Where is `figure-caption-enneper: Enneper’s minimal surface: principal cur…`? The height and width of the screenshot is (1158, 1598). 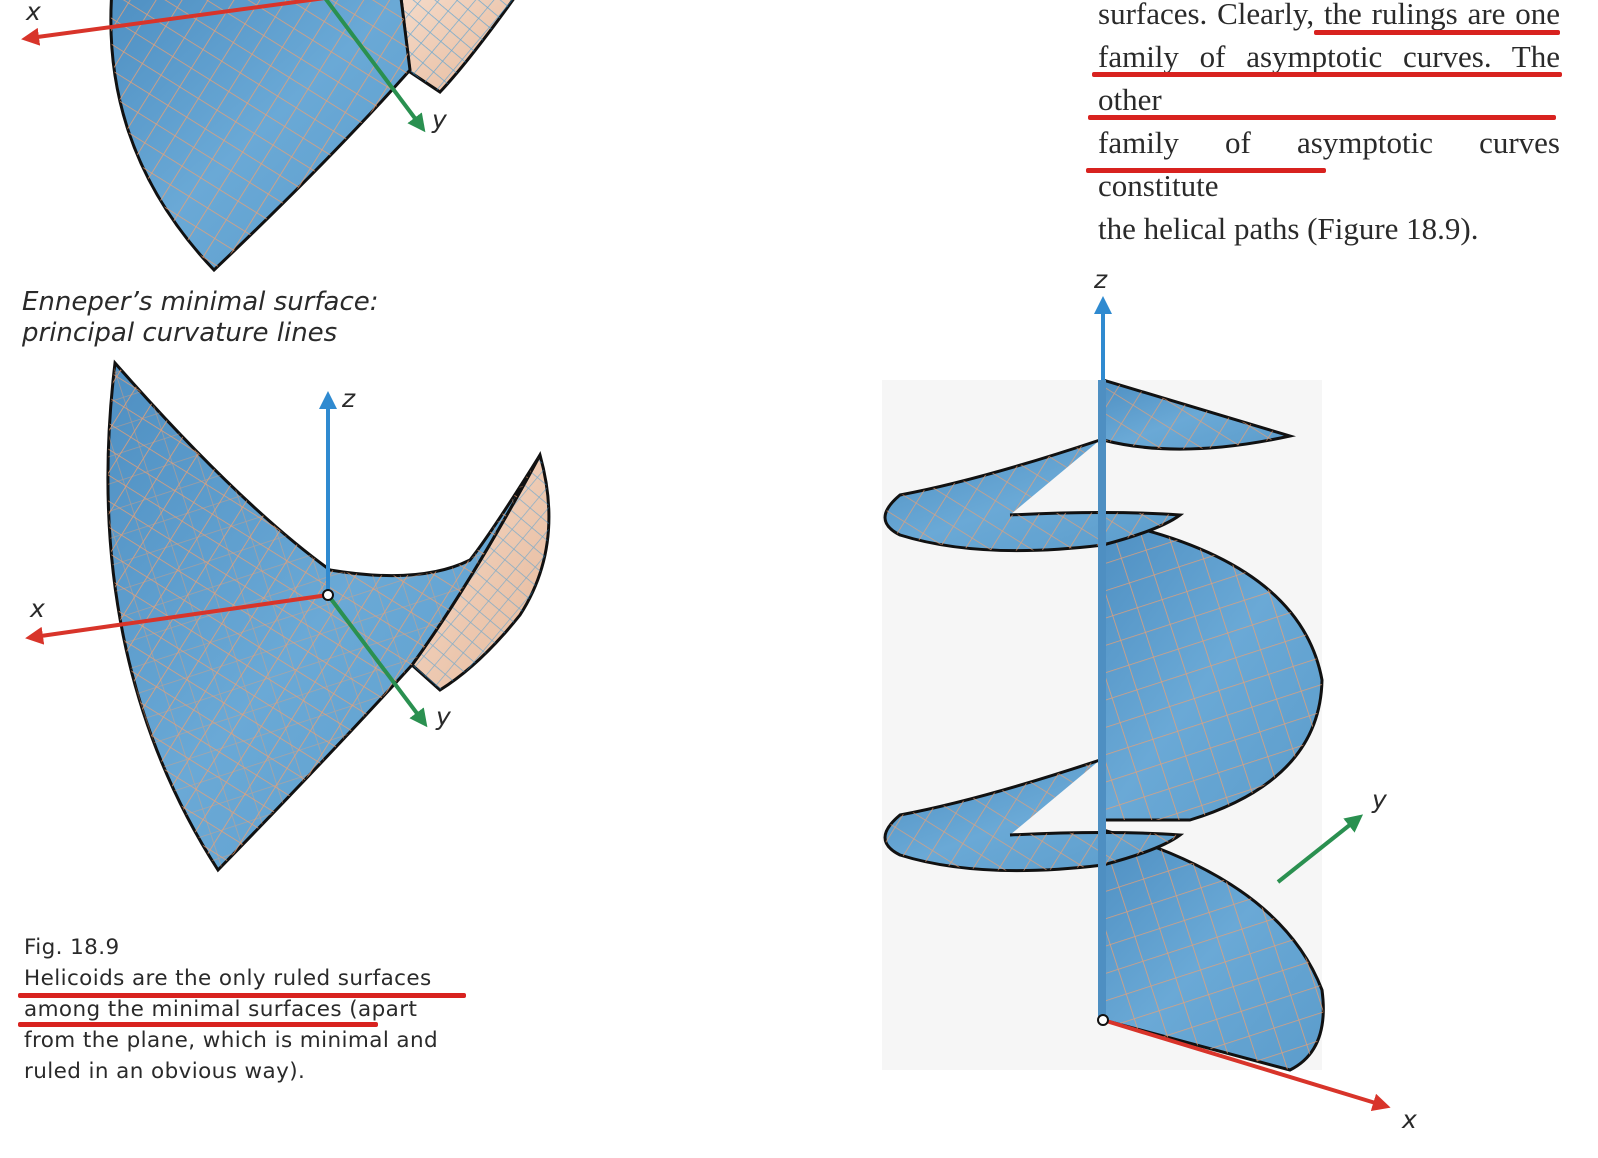 figure-caption-enneper: Enneper’s minimal surface: principal cur… is located at coordinates (282, 318).